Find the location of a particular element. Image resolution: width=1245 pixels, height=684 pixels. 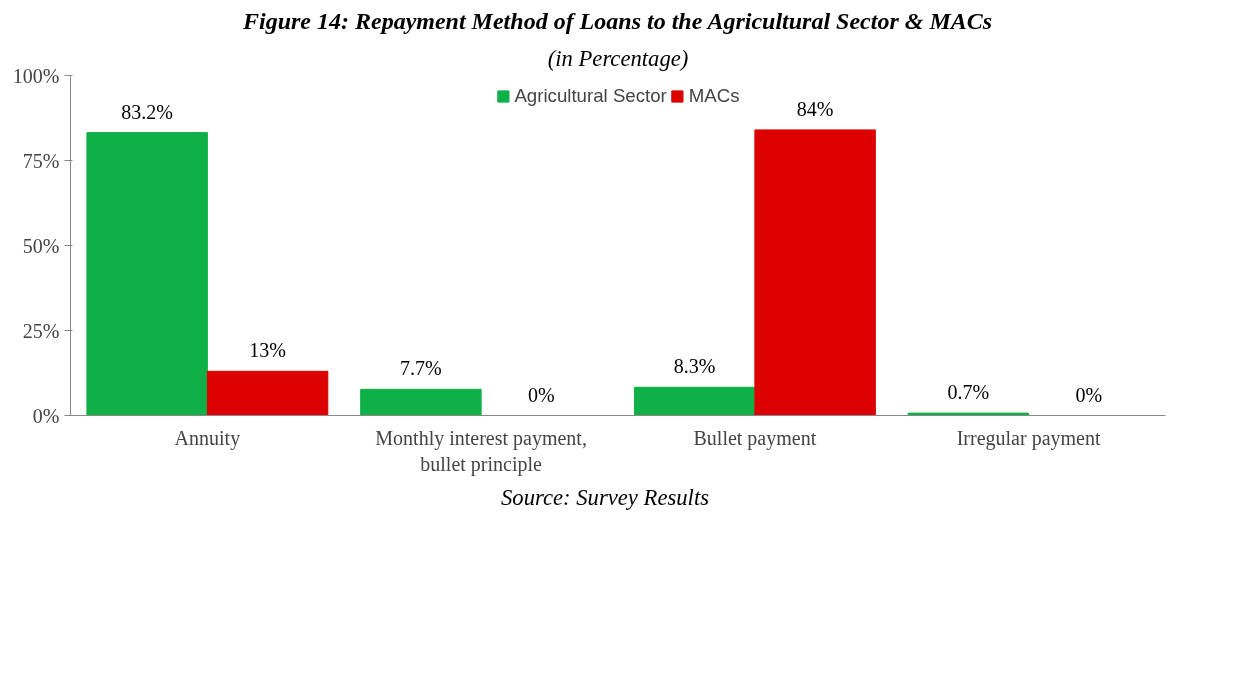

y-tick-label: 75% is located at coordinates (41, 160).